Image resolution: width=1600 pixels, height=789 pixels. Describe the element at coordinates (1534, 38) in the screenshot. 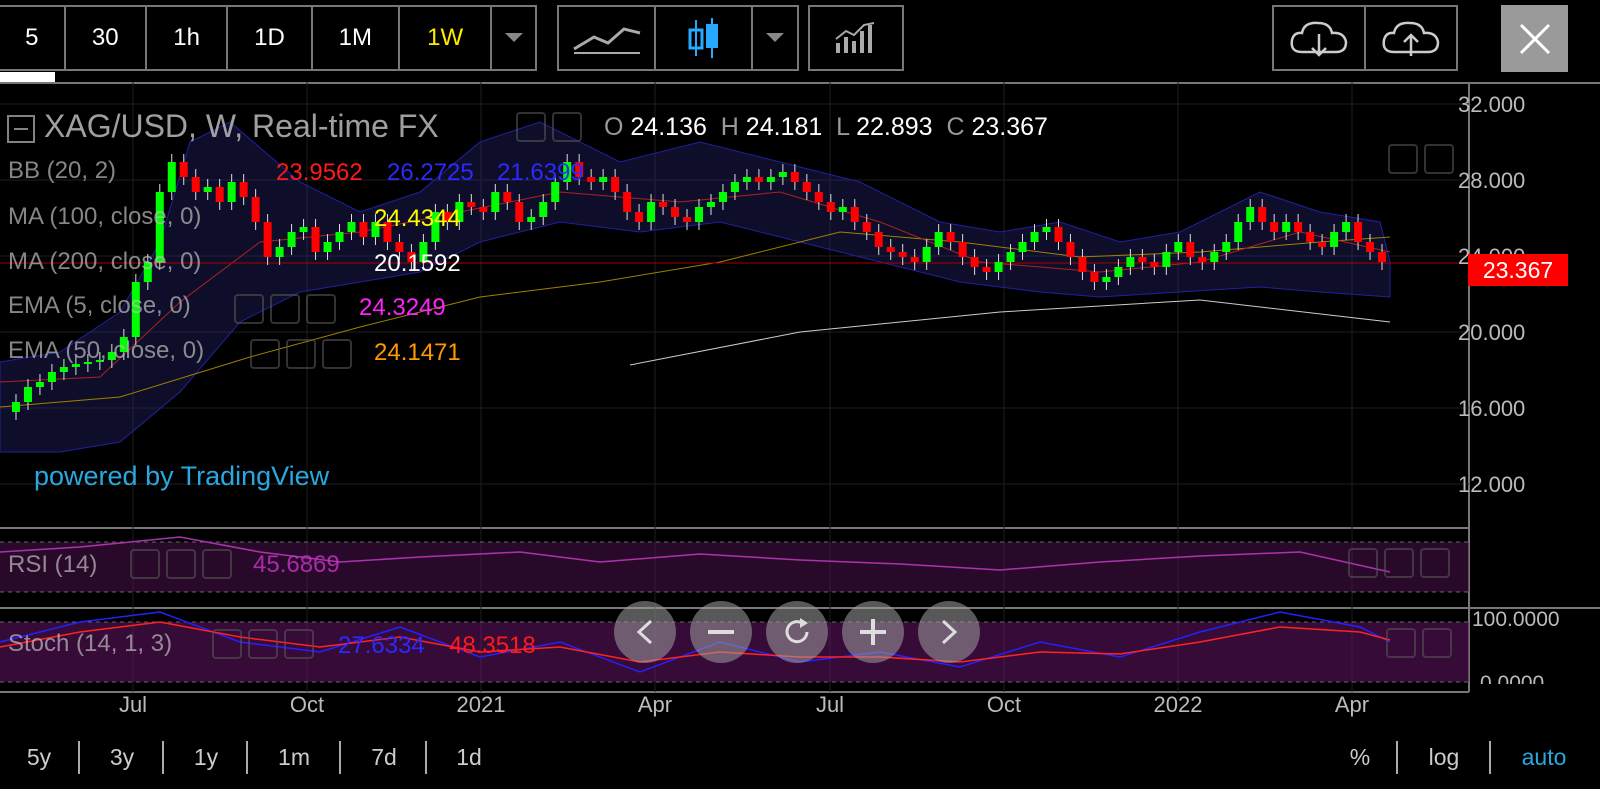

I see `close-button` at that location.